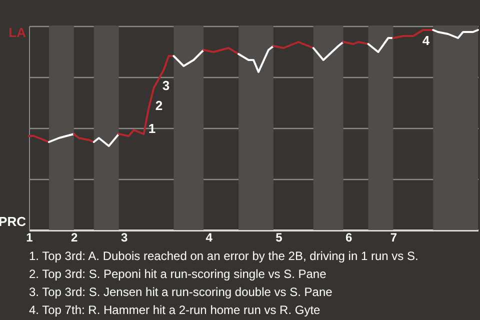  Describe the element at coordinates (152, 128) in the screenshot. I see `annotation: 1` at that location.